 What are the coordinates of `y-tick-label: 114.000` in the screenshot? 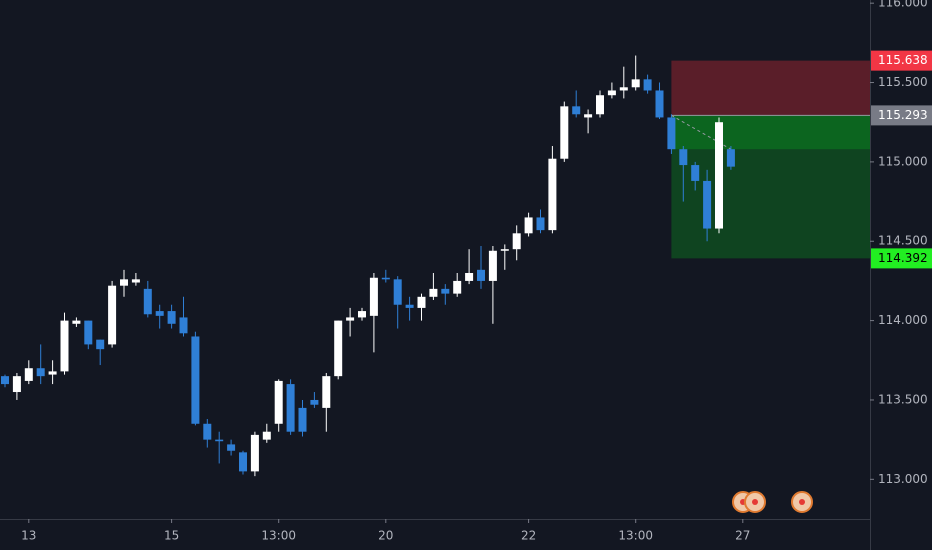 It's located at (903, 320).